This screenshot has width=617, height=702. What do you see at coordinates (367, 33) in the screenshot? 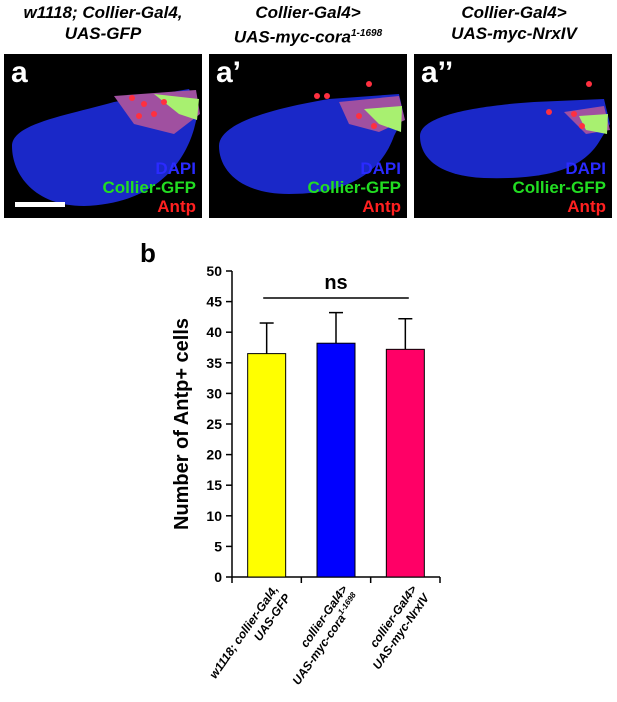
I see `column-title-2-superscript: 1-1698` at bounding box center [367, 33].